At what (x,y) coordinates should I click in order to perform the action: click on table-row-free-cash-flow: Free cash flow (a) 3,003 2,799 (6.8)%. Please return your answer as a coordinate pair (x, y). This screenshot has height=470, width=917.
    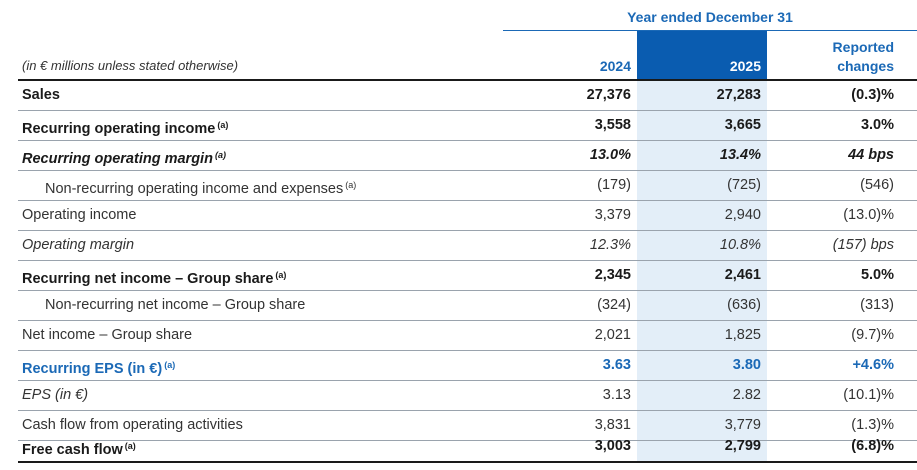
    Looking at the image, I should click on (467, 447).